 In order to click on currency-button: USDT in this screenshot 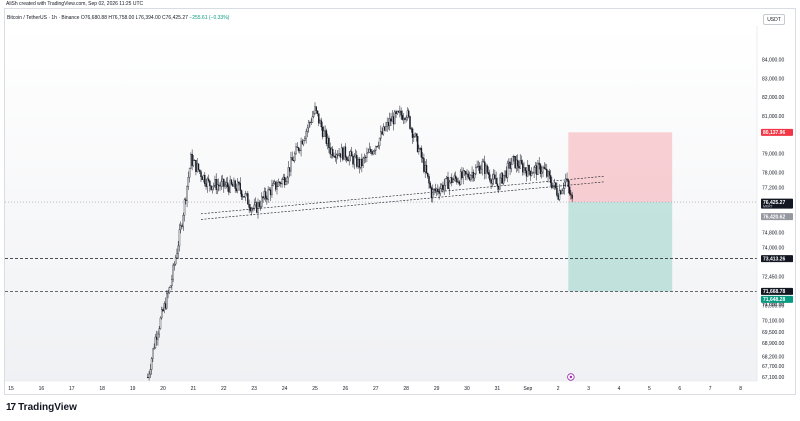, I will do `click(774, 19)`.